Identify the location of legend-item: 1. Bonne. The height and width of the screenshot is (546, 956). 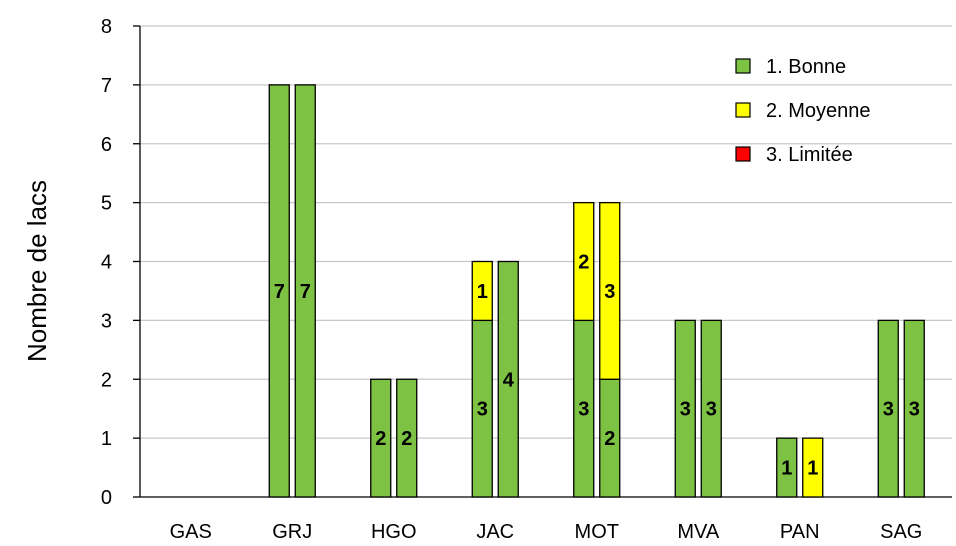
(790, 67).